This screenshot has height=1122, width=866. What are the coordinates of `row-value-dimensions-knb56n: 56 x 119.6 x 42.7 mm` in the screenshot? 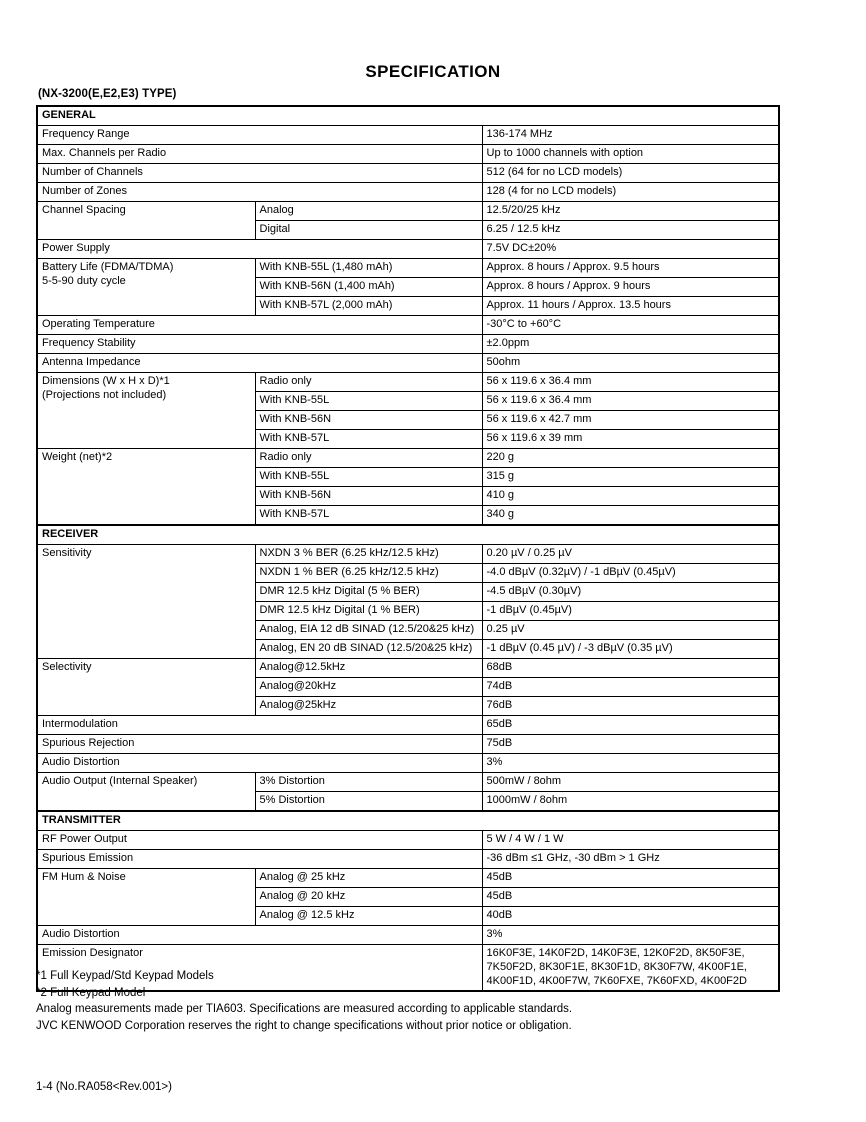 It's located at (630, 420).